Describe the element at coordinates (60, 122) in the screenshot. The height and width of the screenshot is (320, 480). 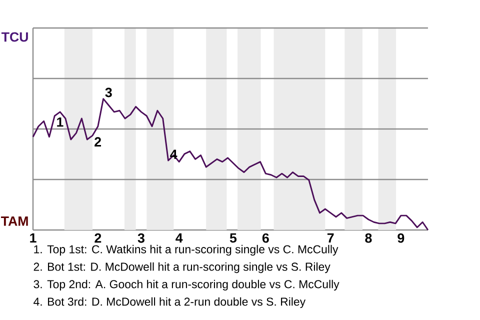
I see `annotation: 1` at that location.